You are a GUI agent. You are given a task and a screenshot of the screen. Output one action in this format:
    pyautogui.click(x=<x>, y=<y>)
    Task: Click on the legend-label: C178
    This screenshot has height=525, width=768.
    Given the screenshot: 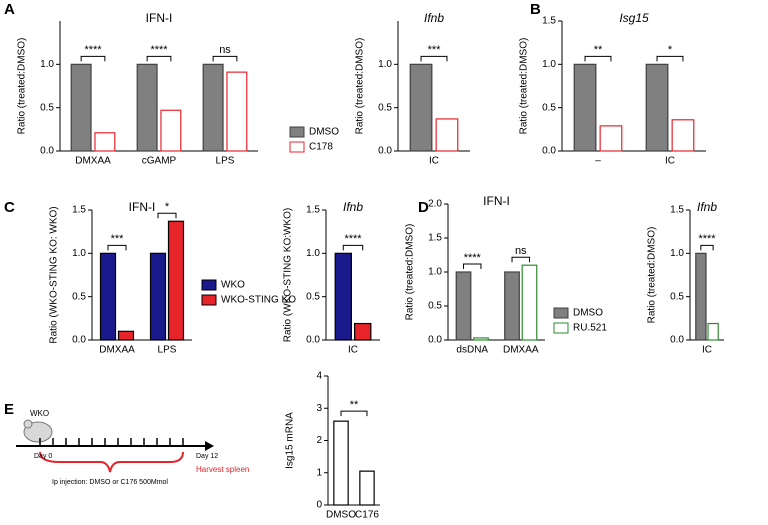 What is the action you would take?
    pyautogui.click(x=321, y=147)
    